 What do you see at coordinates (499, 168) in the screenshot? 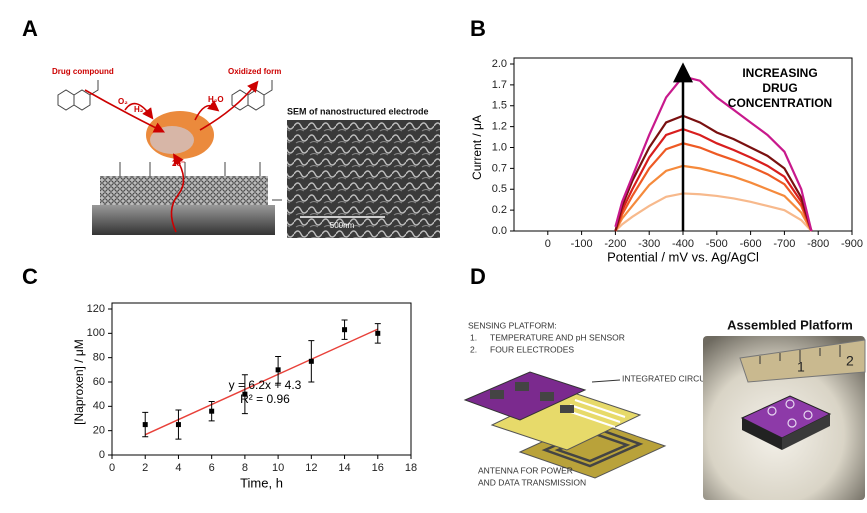
I see `y-tick-label: 0.7` at bounding box center [499, 168].